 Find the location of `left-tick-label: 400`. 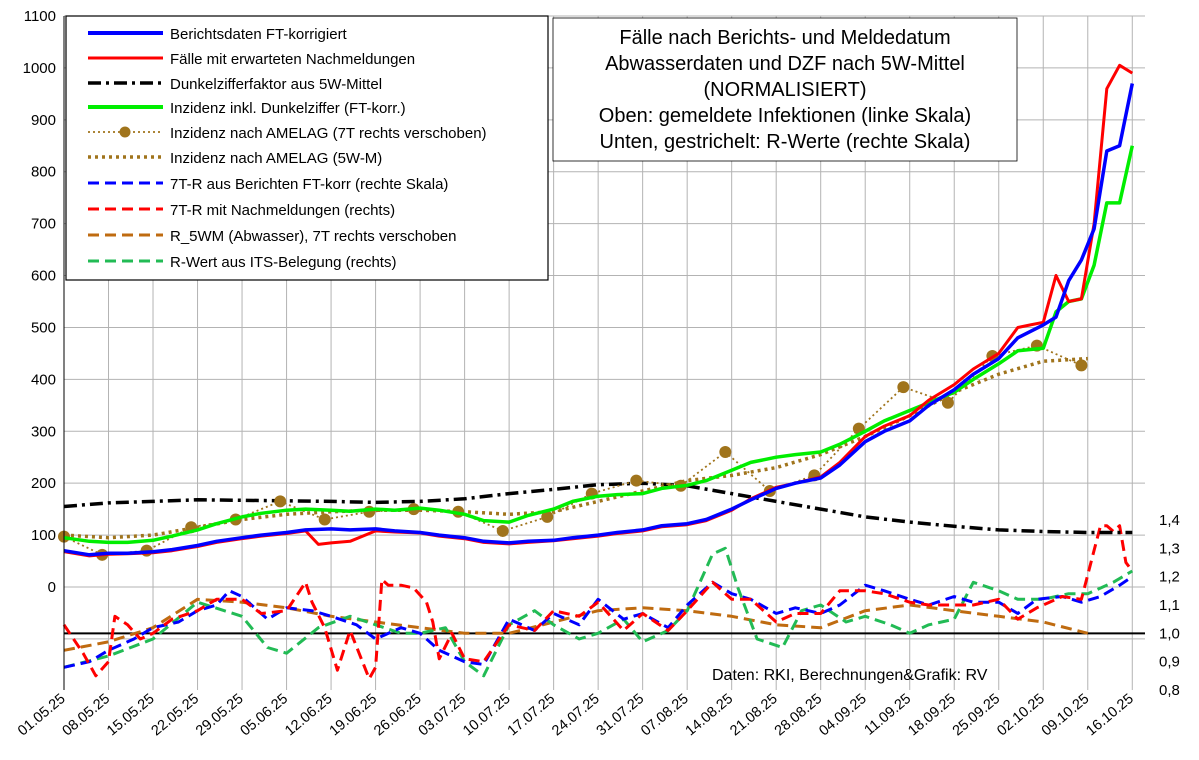

left-tick-label: 400 is located at coordinates (43, 379).